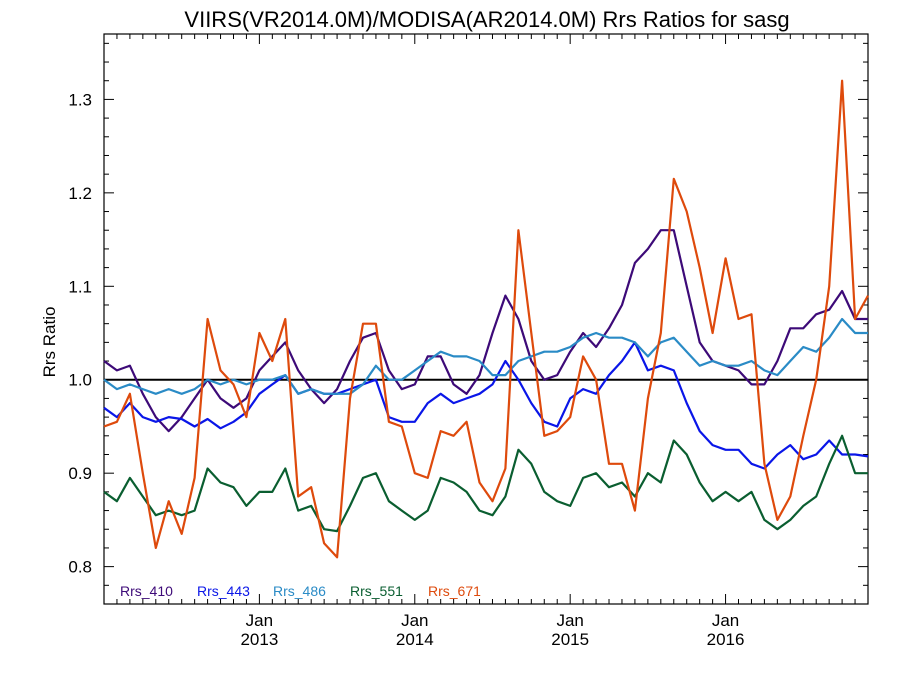 This screenshot has height=675, width=900. I want to click on legend-entry-rrs-443: Rrs_443, so click(223, 591).